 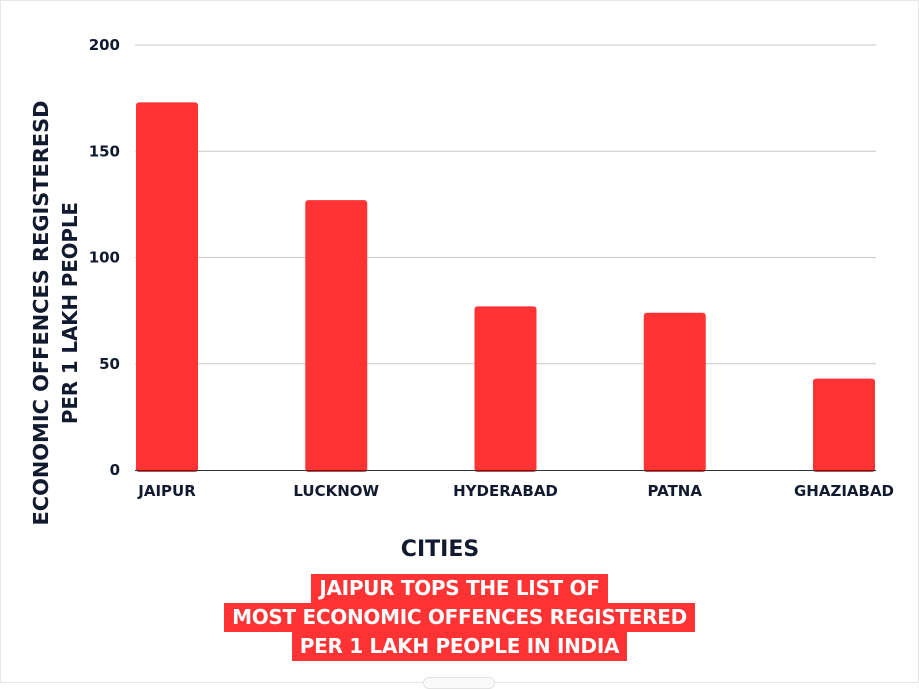 I want to click on x-axis-ticks: JAIPUR LUCKNOW HYDERABAD PATNA GHAZIABAD, so click(x=515, y=491).